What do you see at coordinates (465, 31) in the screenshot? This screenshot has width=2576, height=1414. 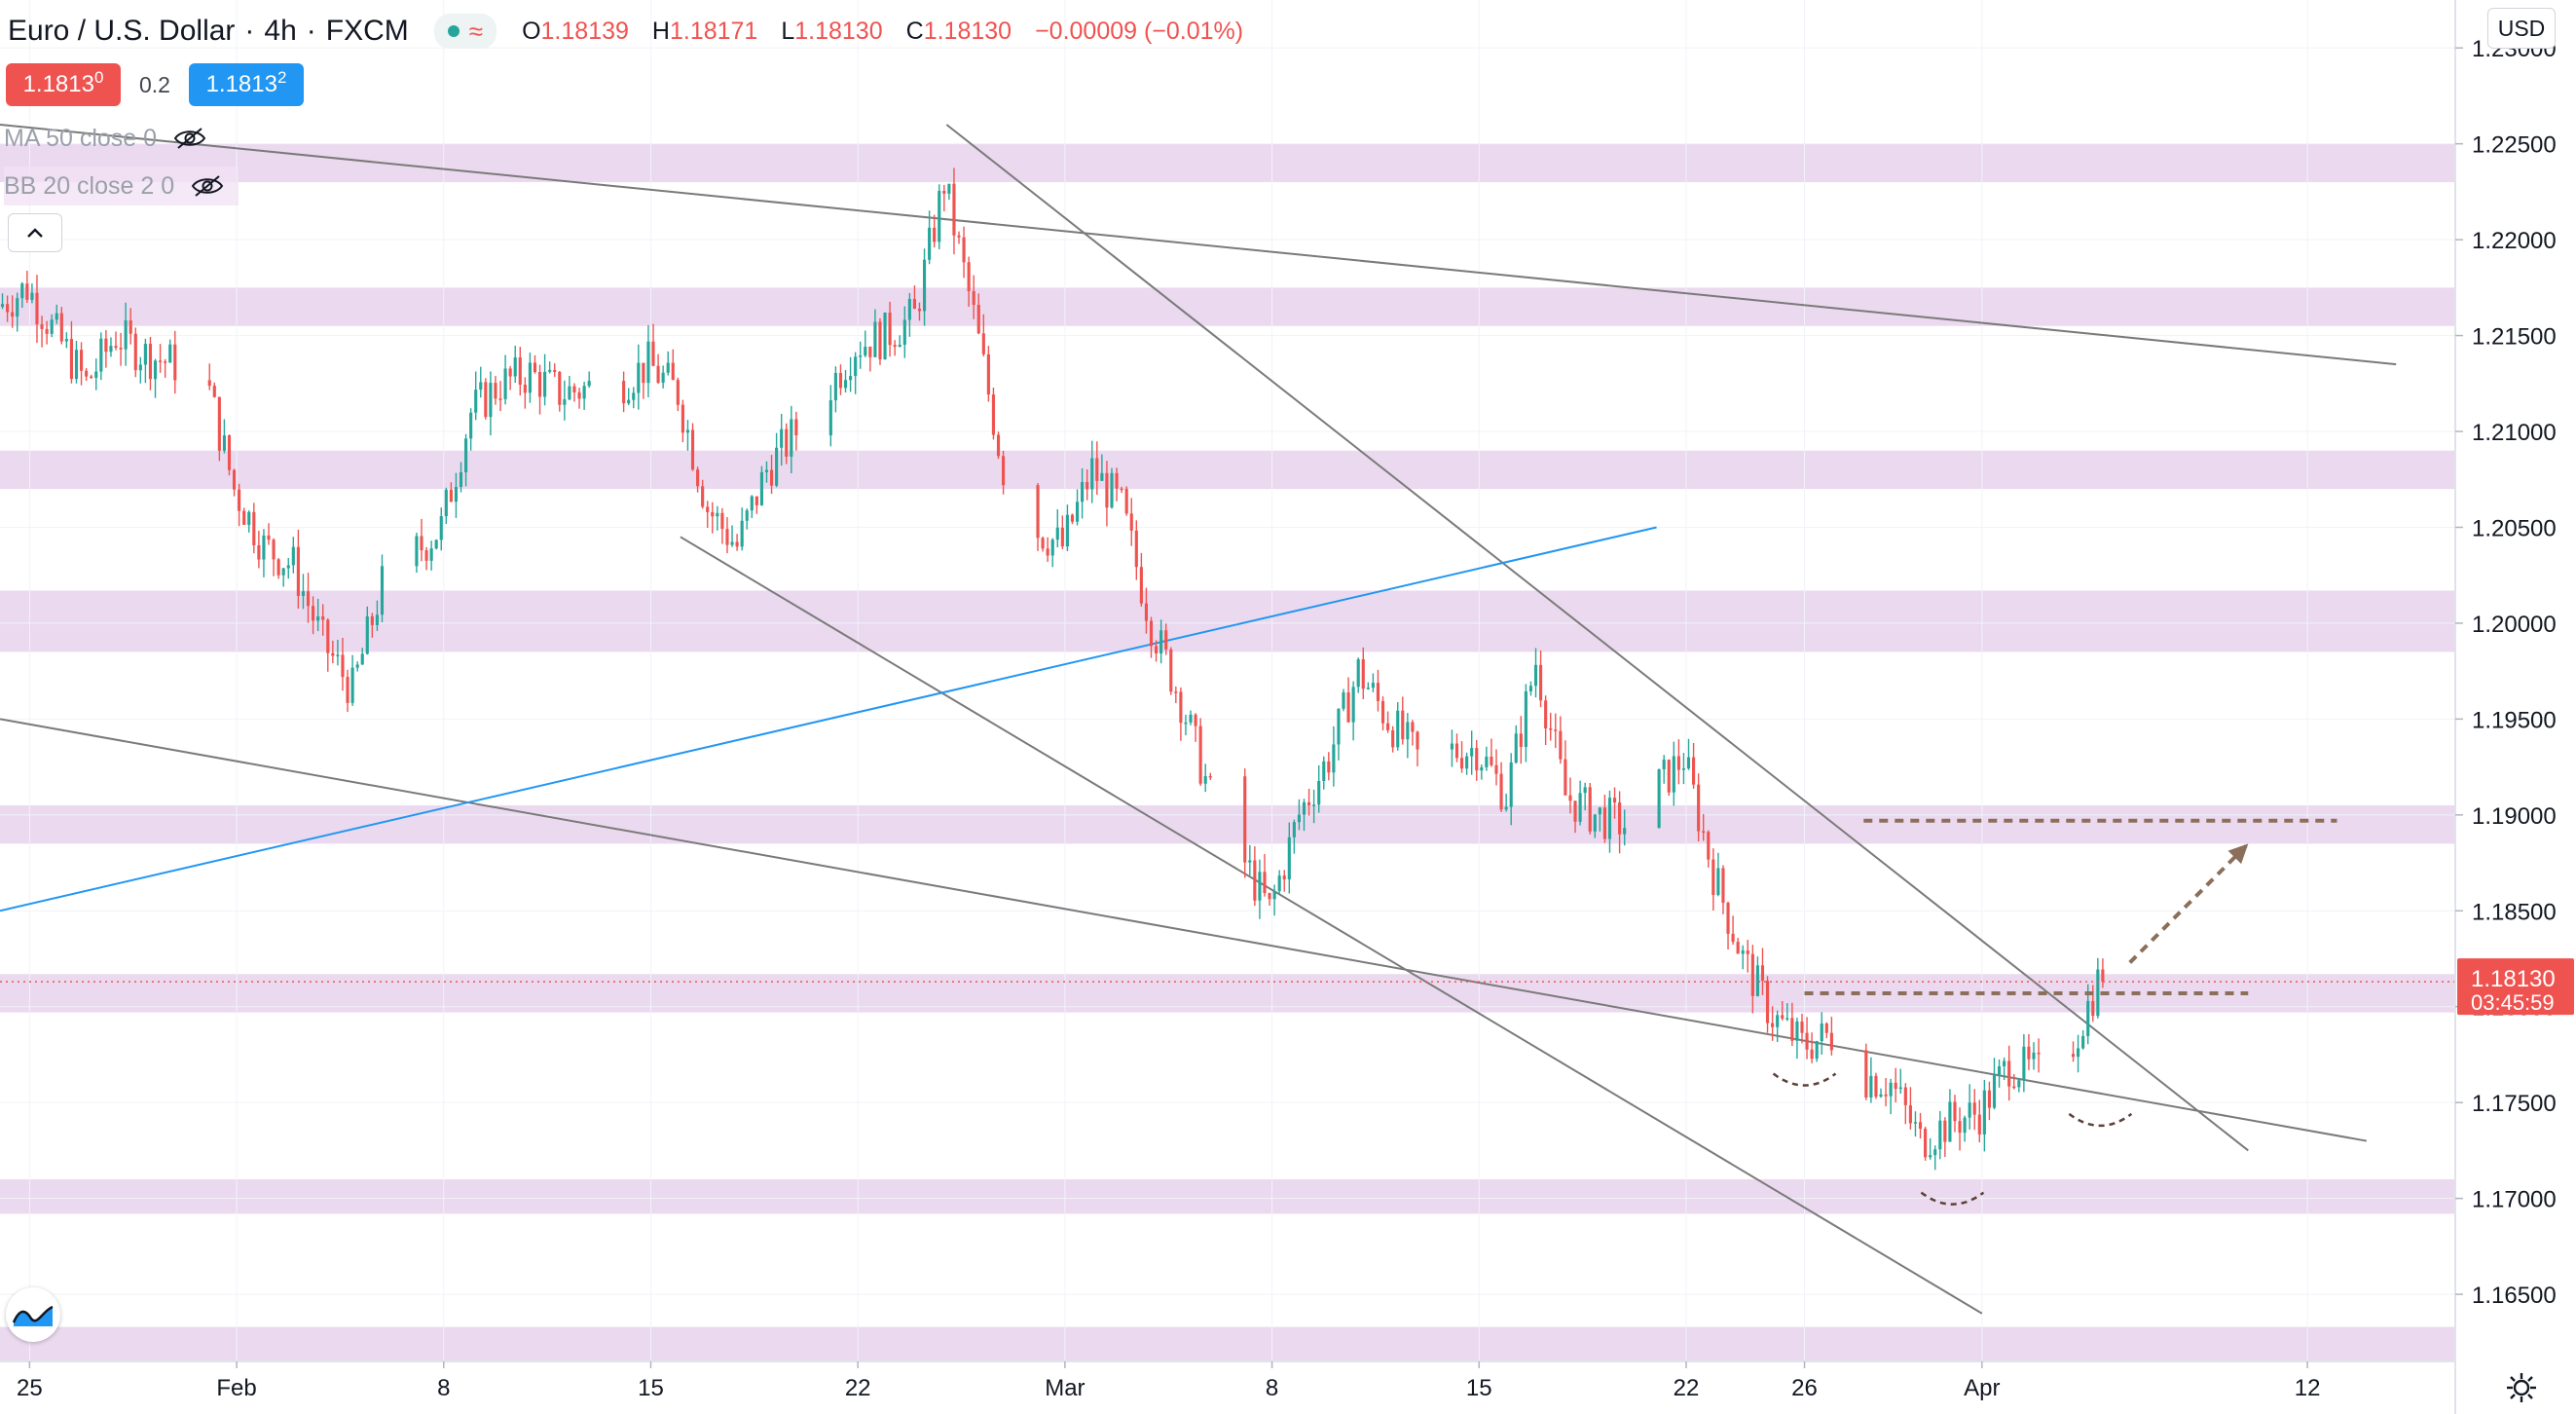 I see `market-status-pill: ≈` at bounding box center [465, 31].